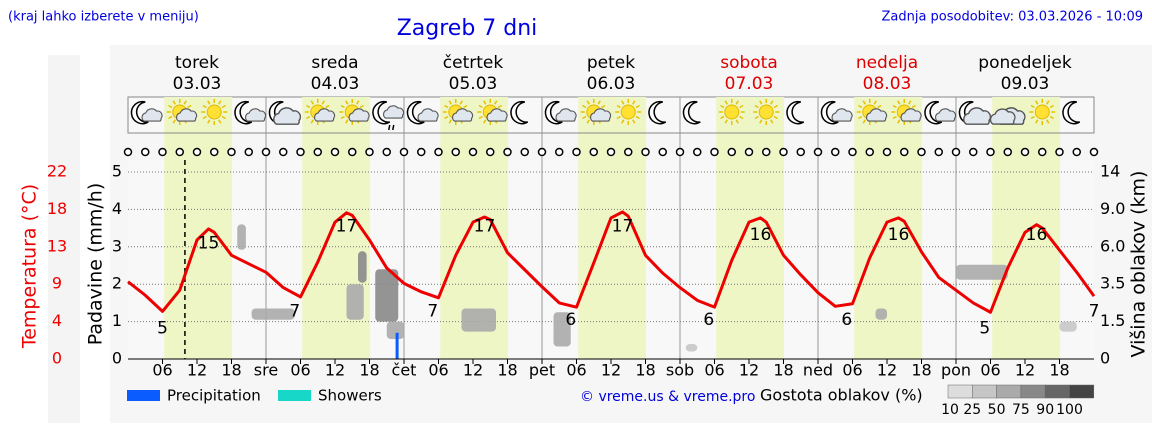 This screenshot has width=1152, height=443. Describe the element at coordinates (611, 84) in the screenshot. I see `day-date: 06.03` at that location.